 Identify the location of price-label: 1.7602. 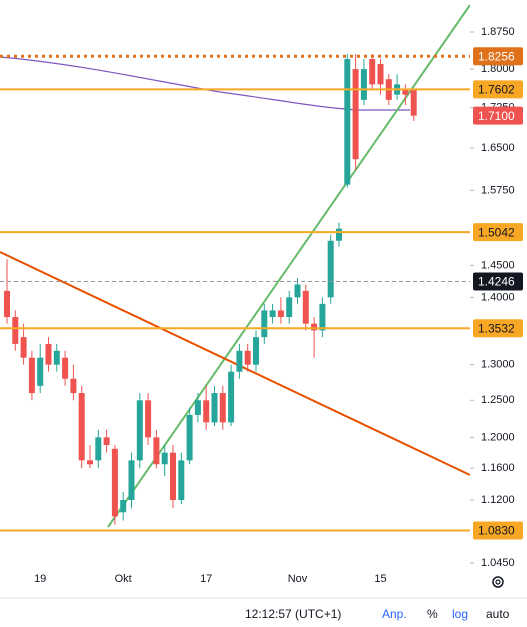
(496, 90).